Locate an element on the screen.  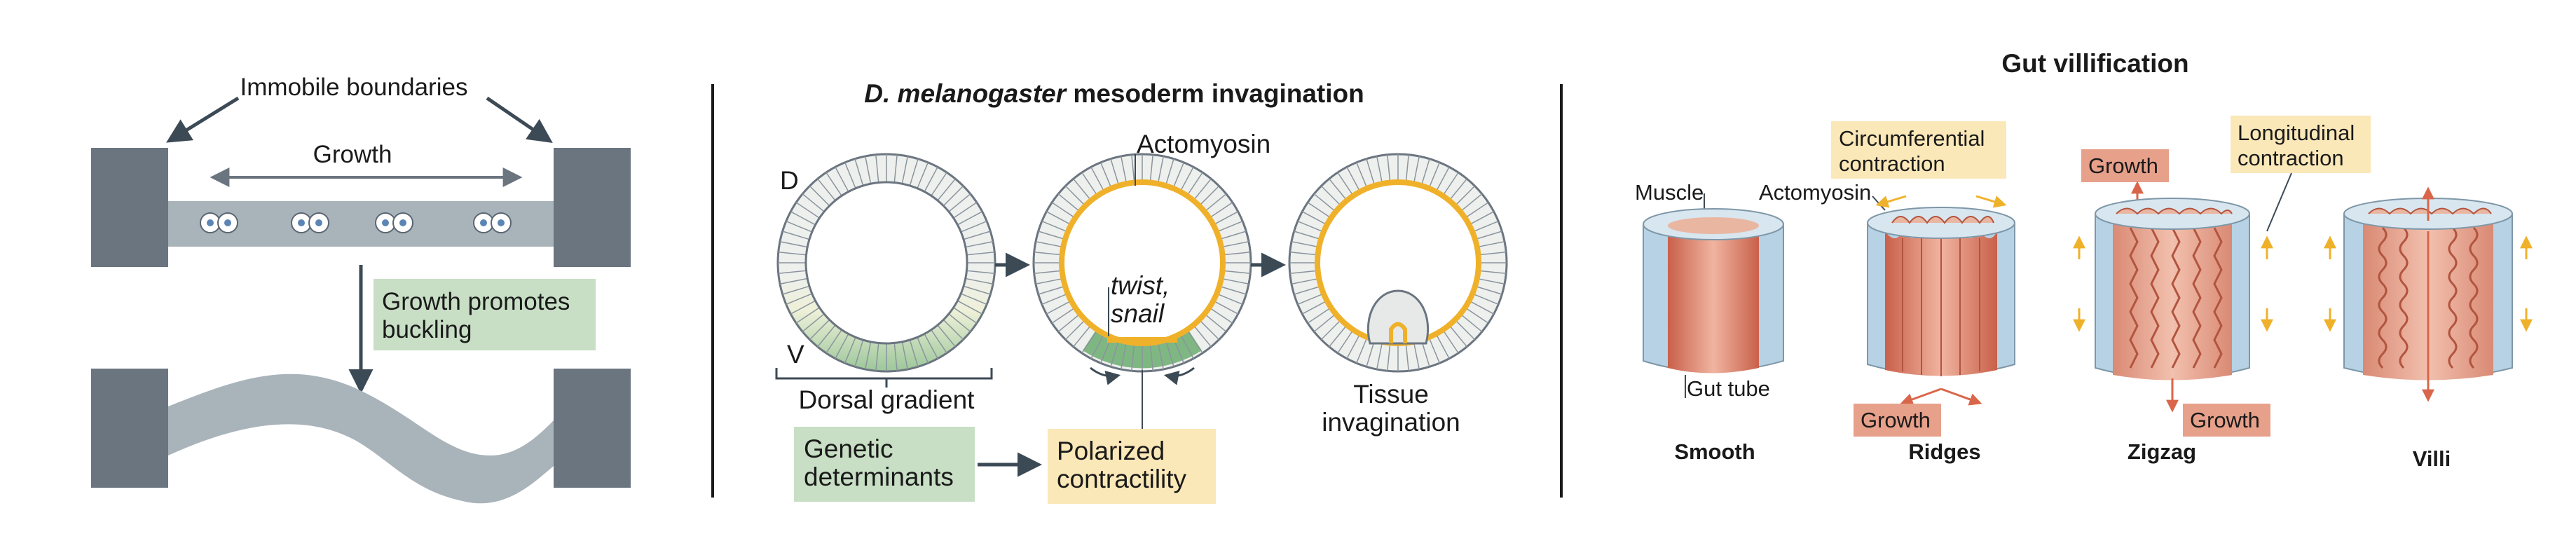
ventral-letter: V is located at coordinates (795, 355).